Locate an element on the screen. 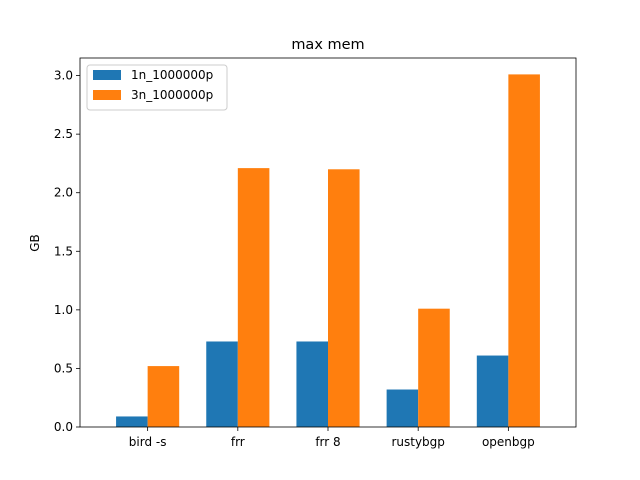  y-tick-label: 1.0 is located at coordinates (63, 310).